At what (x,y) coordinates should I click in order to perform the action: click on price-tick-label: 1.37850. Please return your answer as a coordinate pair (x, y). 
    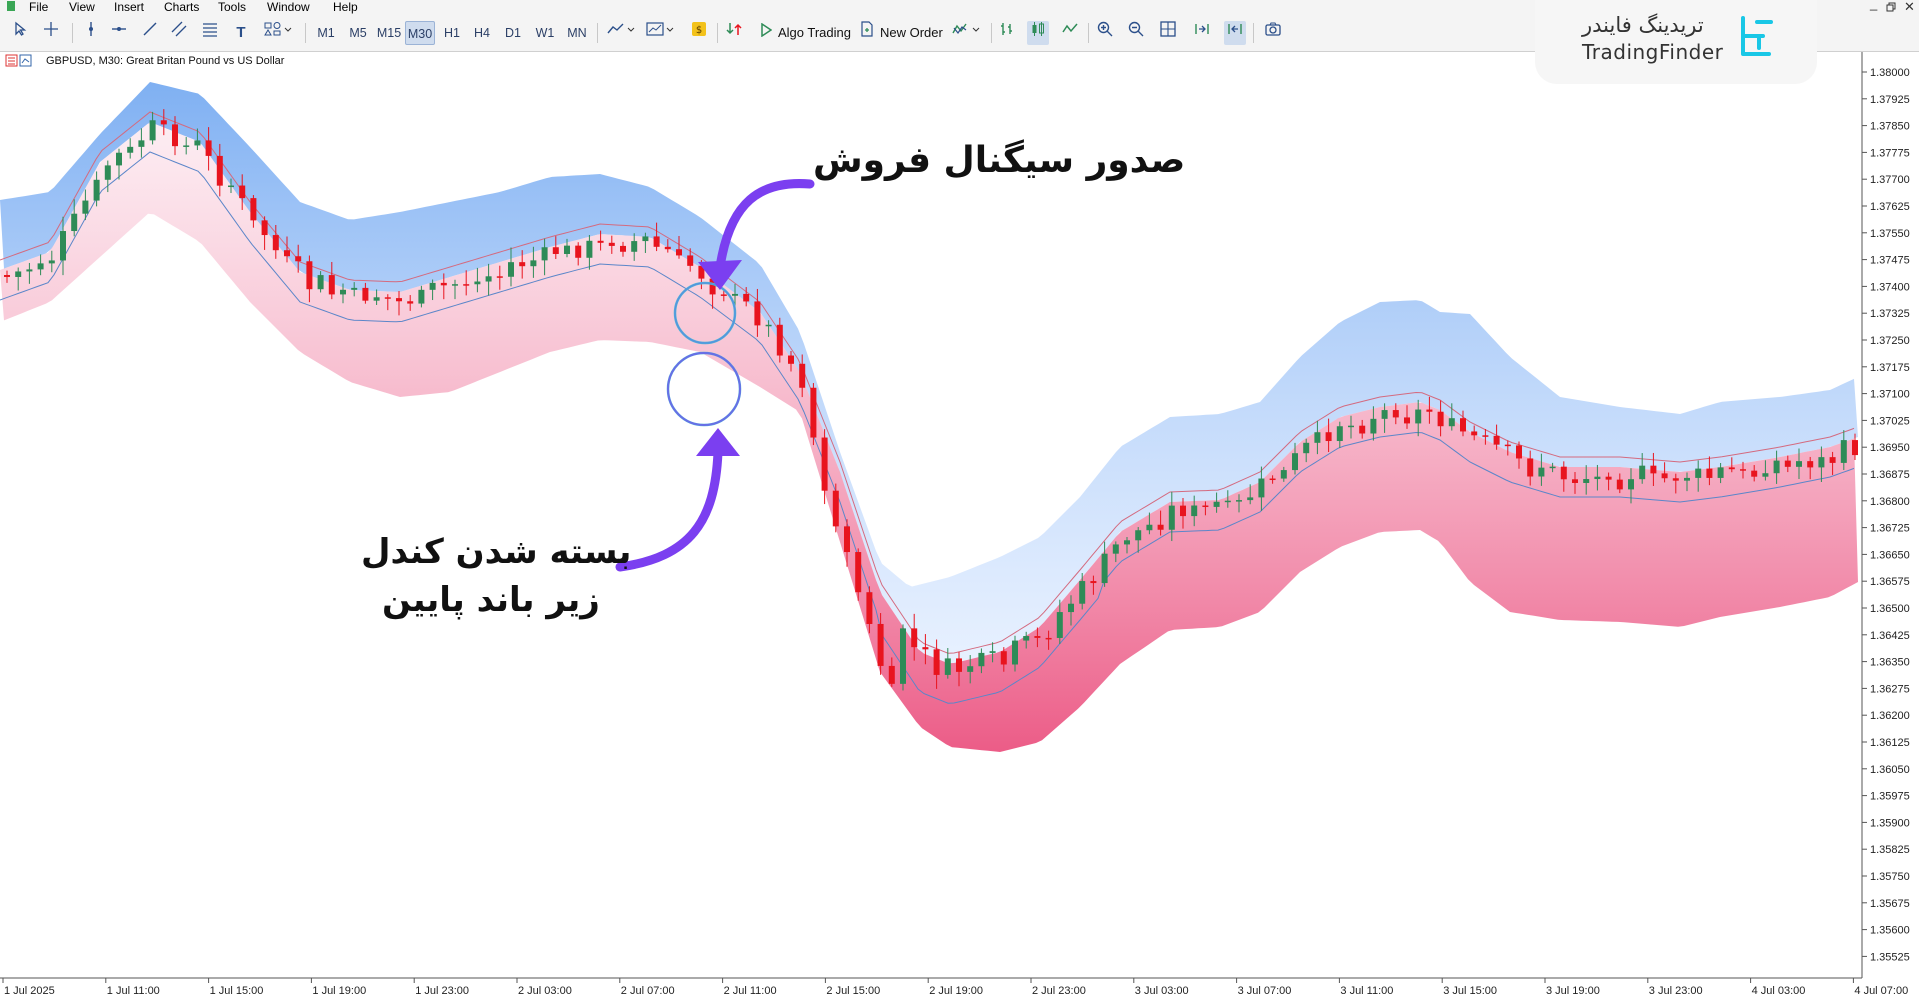
    Looking at the image, I should click on (1890, 127).